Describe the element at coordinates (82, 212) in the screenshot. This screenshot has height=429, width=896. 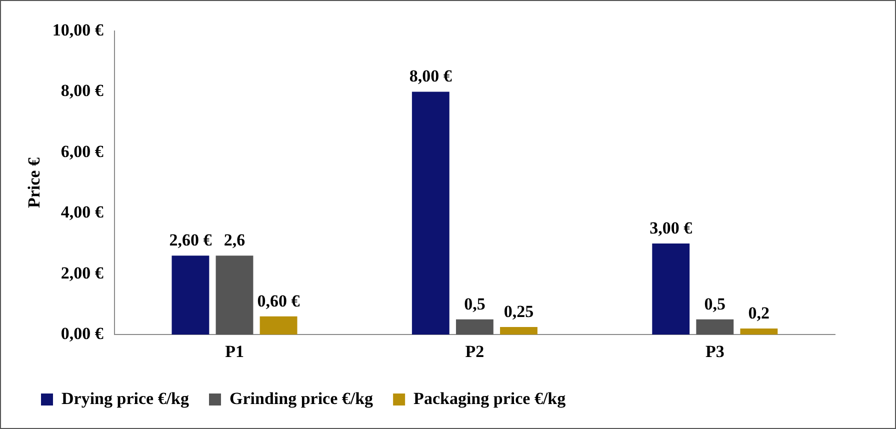
I see `y-tick-label: 4,00 €` at that location.